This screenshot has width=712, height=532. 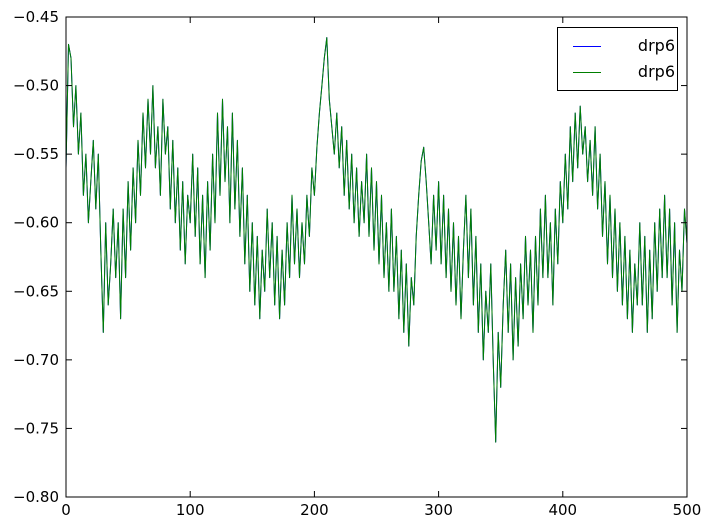 I want to click on y-tick-label: −0.75, so click(x=36, y=428).